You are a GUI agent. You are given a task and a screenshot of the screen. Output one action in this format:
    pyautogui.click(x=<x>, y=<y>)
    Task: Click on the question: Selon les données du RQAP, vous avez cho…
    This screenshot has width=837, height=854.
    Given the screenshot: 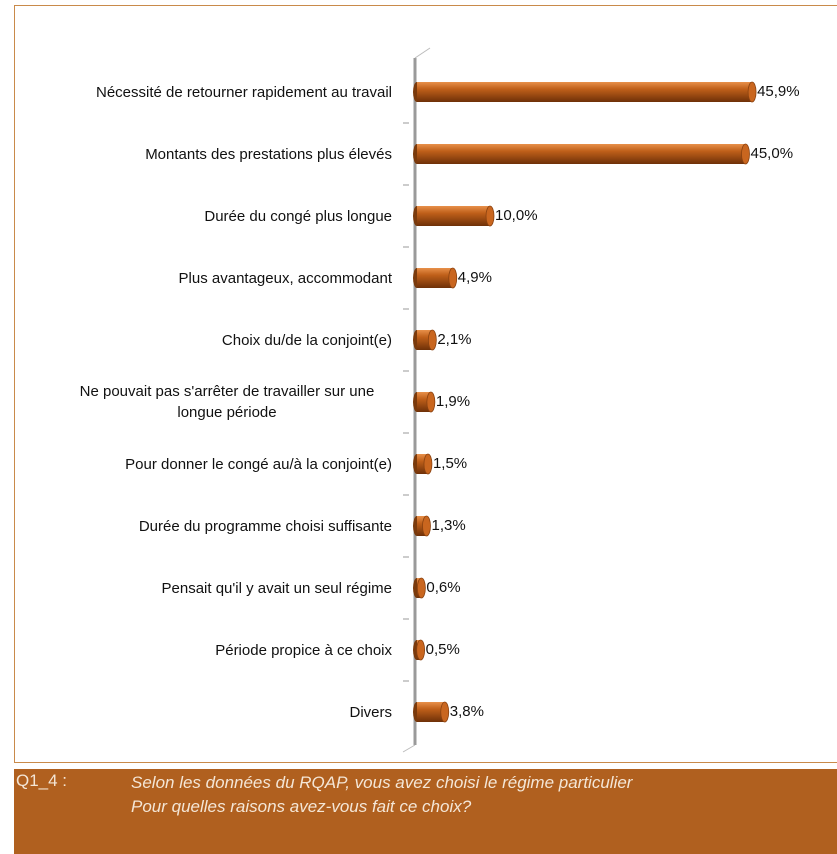 What is the action you would take?
    pyautogui.click(x=381, y=795)
    